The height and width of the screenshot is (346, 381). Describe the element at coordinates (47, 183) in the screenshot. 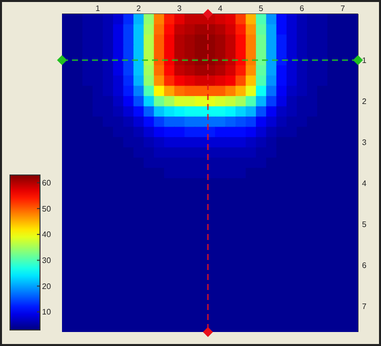

I see `color-bar-label: 60` at that location.